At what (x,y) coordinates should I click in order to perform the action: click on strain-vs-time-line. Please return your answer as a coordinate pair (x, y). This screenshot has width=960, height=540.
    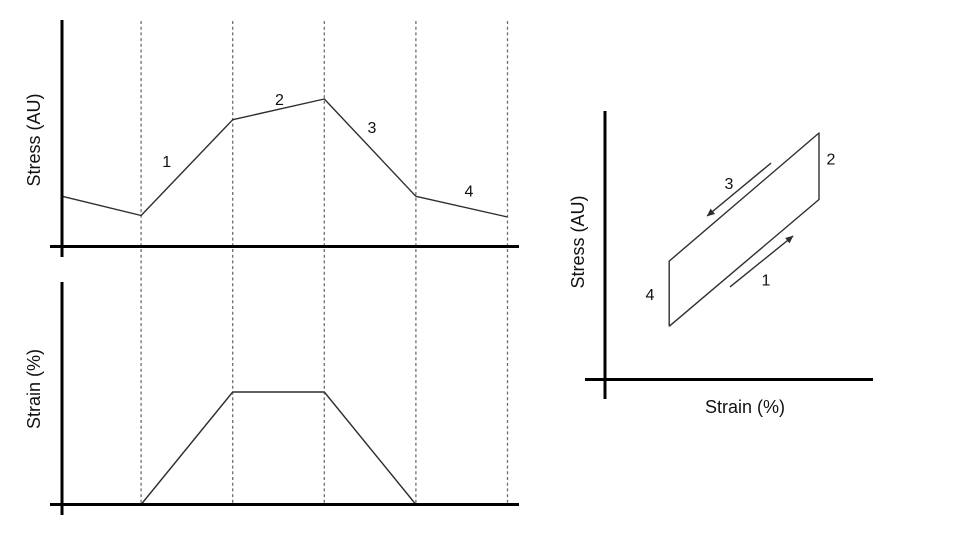
    Looking at the image, I should click on (285, 448).